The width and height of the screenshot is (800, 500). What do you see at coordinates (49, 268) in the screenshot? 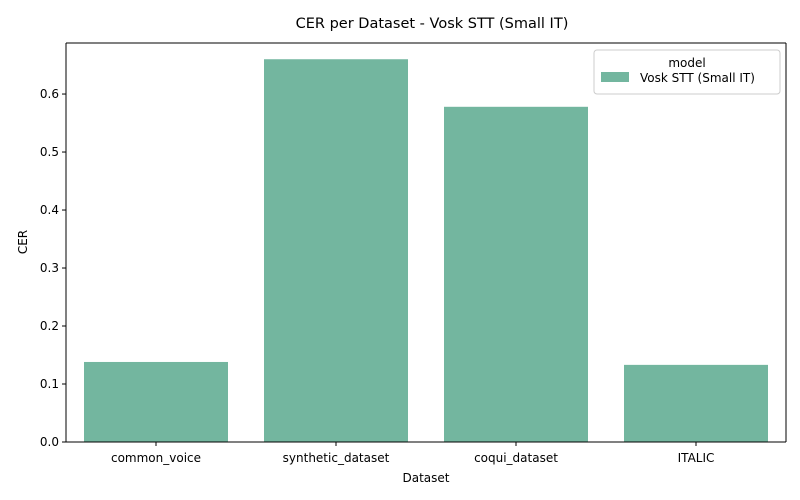
I see `y-tick-label: 0.3` at bounding box center [49, 268].